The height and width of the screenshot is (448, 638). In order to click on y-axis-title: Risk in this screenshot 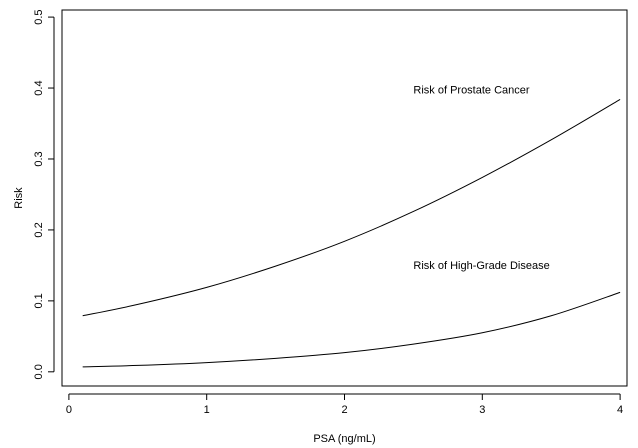, I will do `click(19, 198)`.